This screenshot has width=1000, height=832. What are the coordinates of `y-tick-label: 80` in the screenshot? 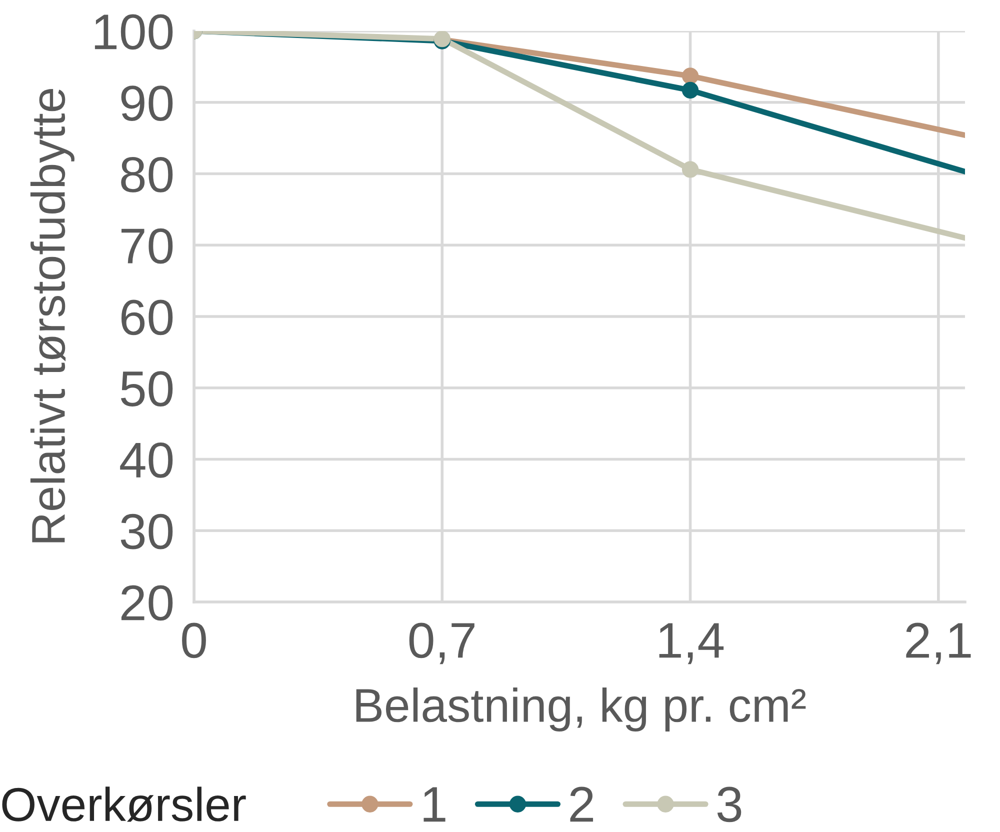 It's located at (147, 174).